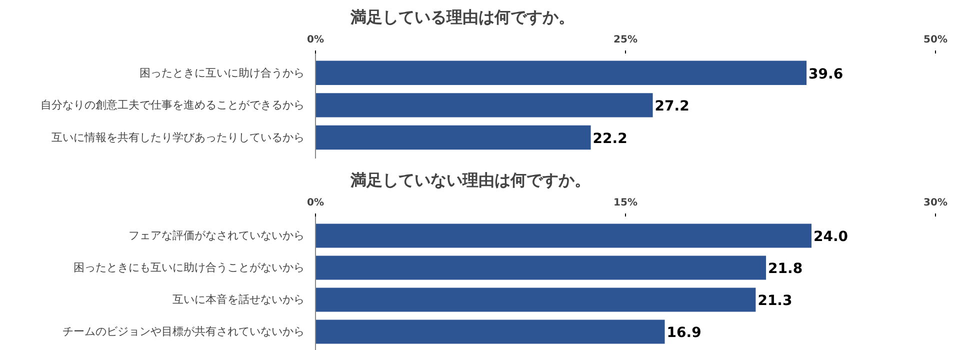 This screenshot has width=960, height=350. I want to click on data-label: 22.2, so click(610, 139).